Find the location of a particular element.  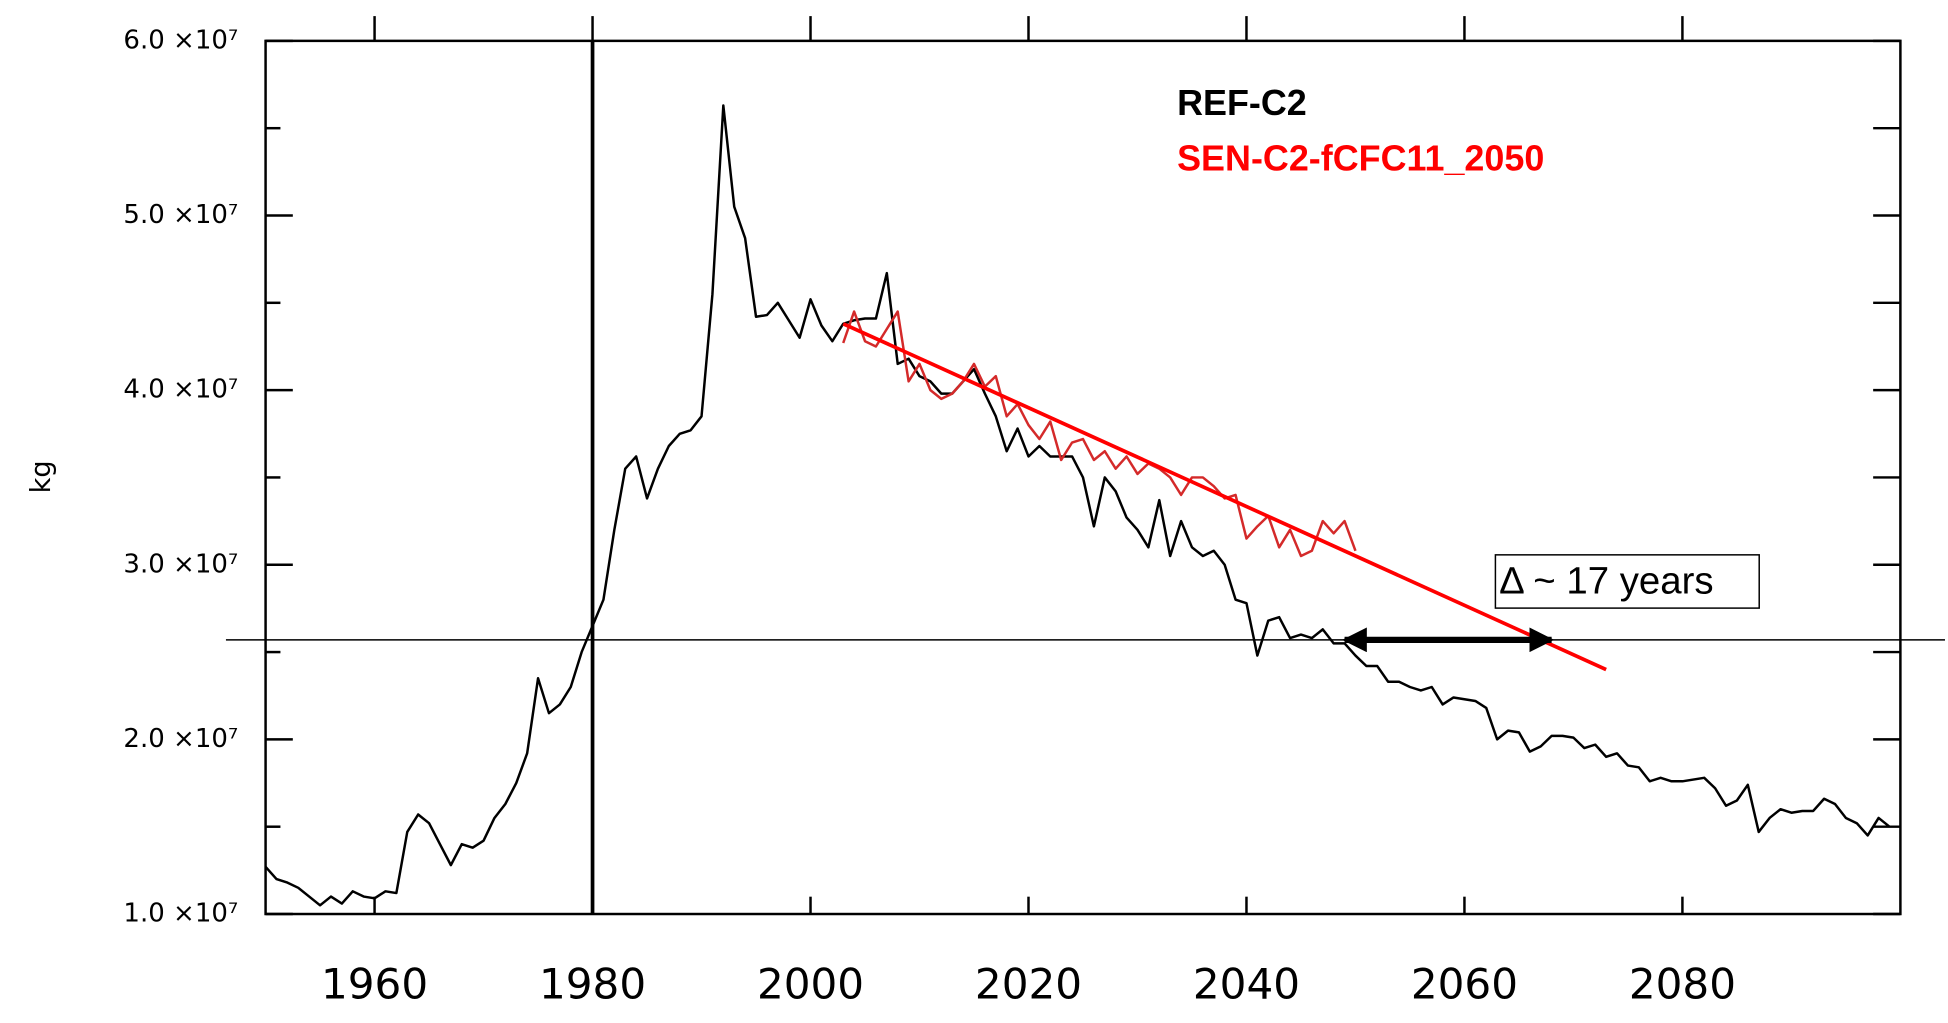

trend-line is located at coordinates (1224, 497).